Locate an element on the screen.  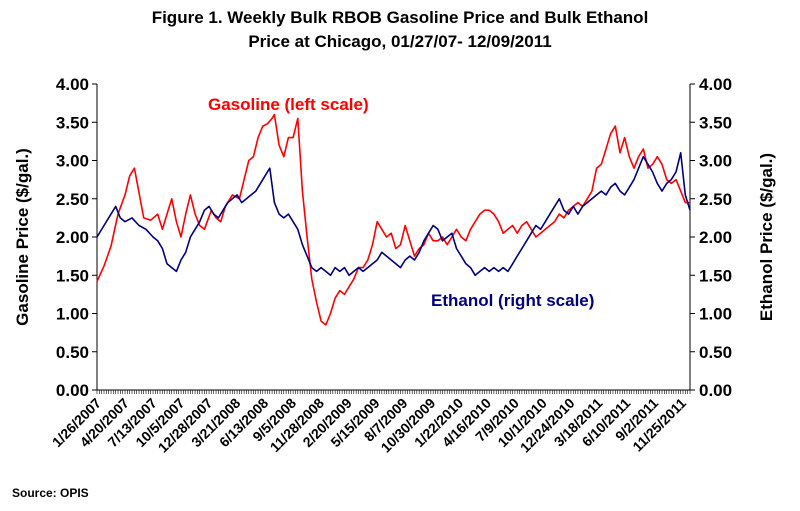
y-tick-label-left: 3.00 is located at coordinates (72, 161).